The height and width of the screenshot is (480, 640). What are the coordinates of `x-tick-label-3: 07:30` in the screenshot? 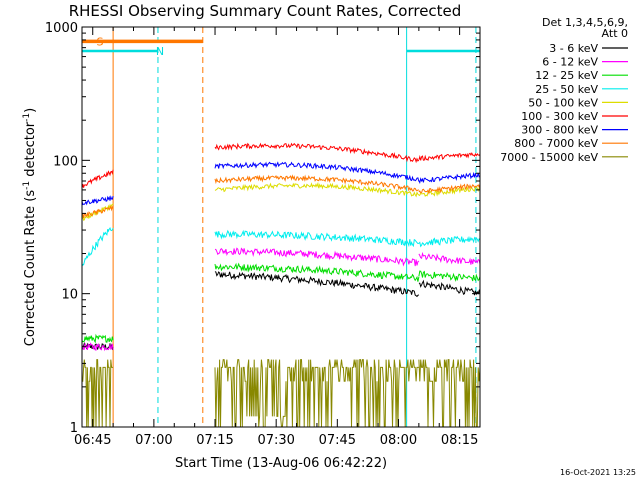 It's located at (275, 440).